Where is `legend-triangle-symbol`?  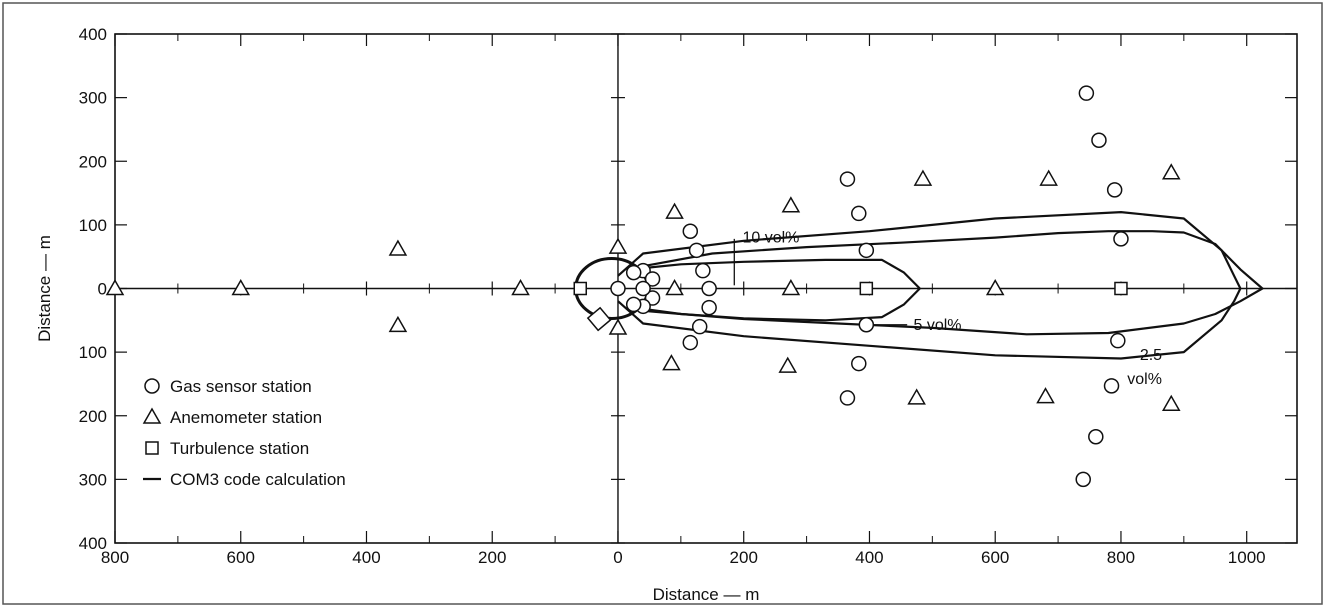
legend-triangle-symbol is located at coordinates (152, 415).